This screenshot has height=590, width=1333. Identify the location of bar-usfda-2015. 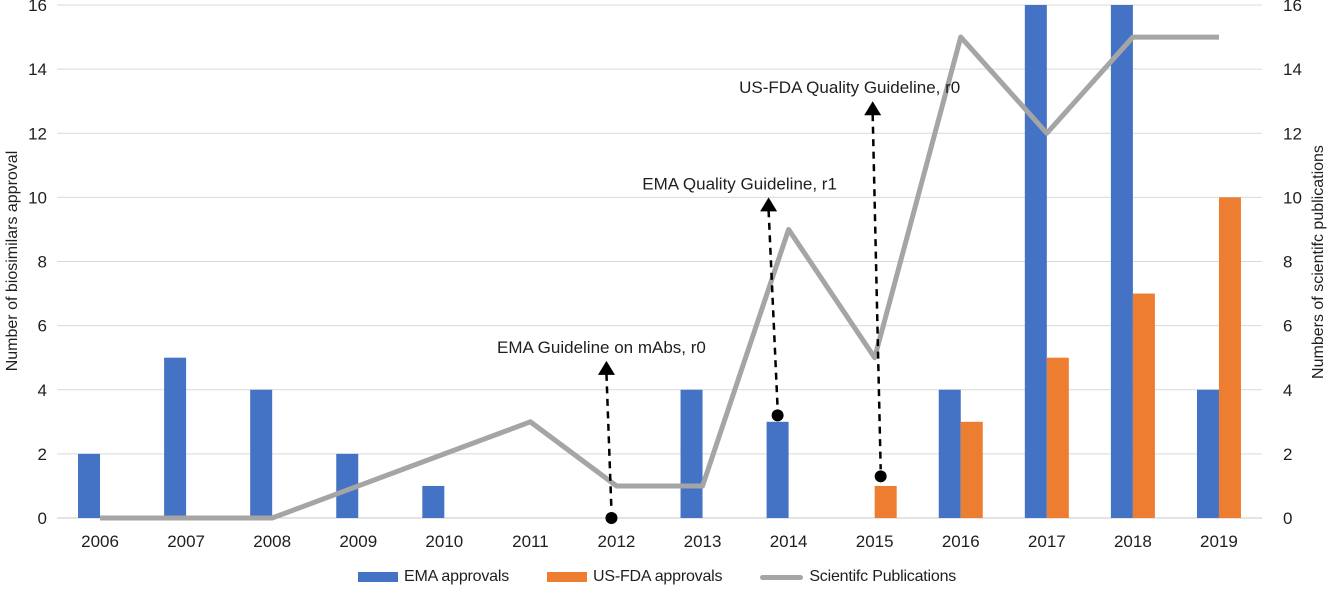
(885, 501).